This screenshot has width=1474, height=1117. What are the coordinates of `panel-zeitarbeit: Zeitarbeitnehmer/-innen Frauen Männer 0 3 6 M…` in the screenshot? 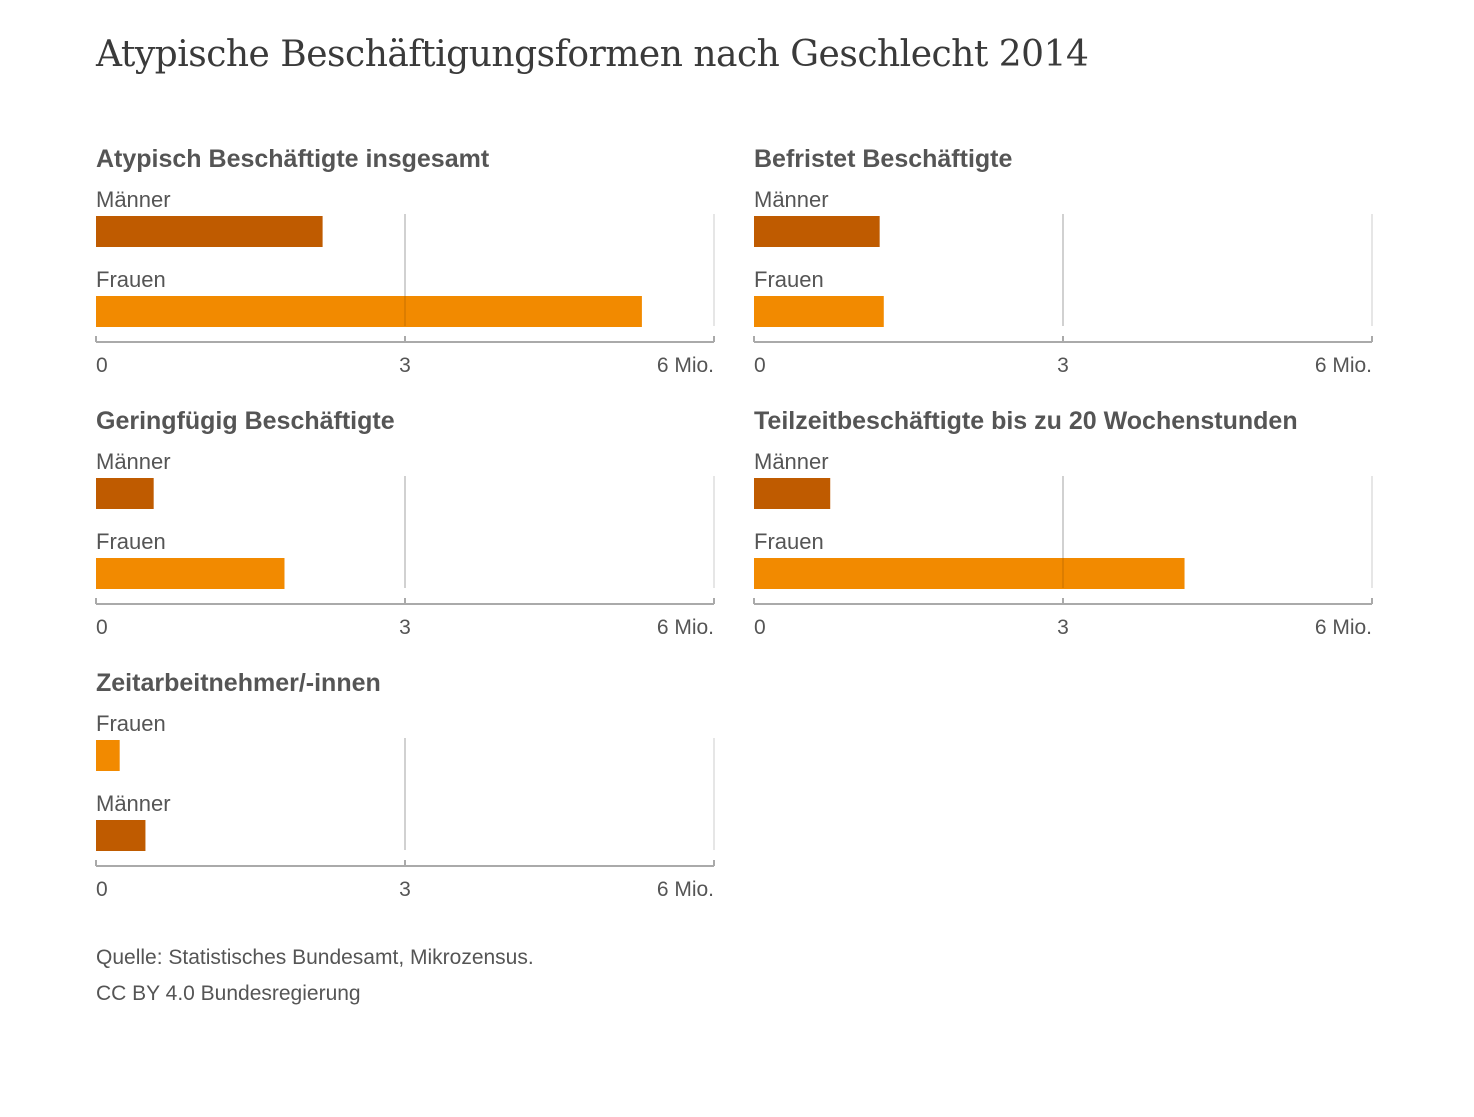 It's located at (408, 789).